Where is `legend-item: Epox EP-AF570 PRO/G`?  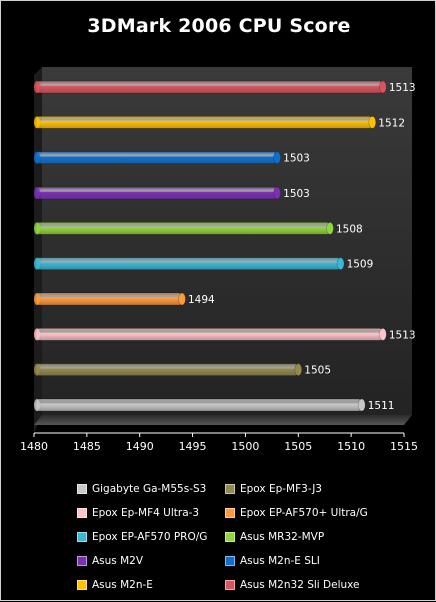 legend-item: Epox EP-AF570 PRO/G is located at coordinates (151, 536).